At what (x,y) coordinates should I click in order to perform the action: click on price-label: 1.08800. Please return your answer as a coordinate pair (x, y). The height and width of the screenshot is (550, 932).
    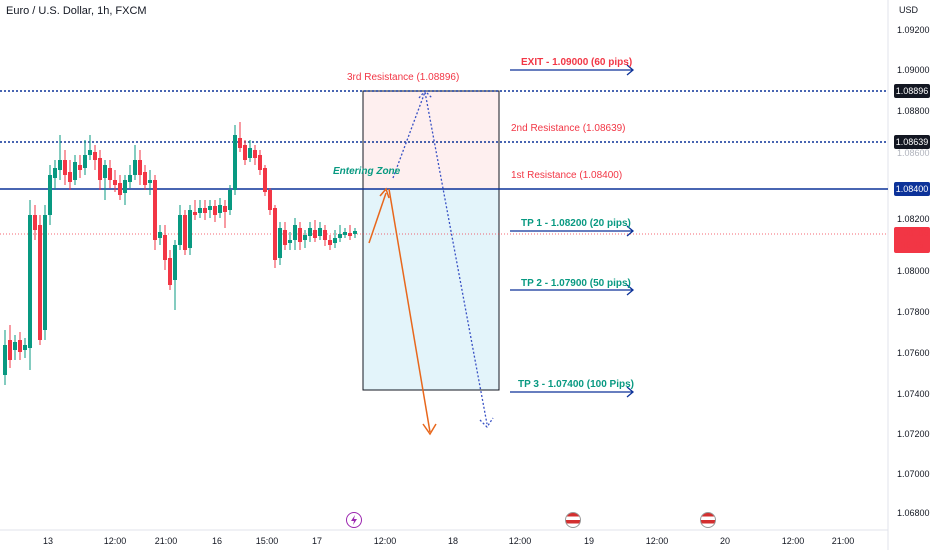
    Looking at the image, I should click on (913, 111).